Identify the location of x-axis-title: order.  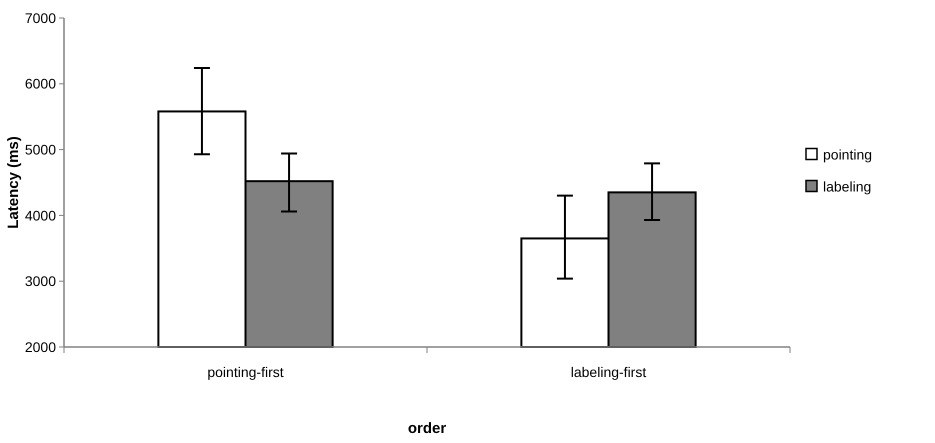
(427, 428).